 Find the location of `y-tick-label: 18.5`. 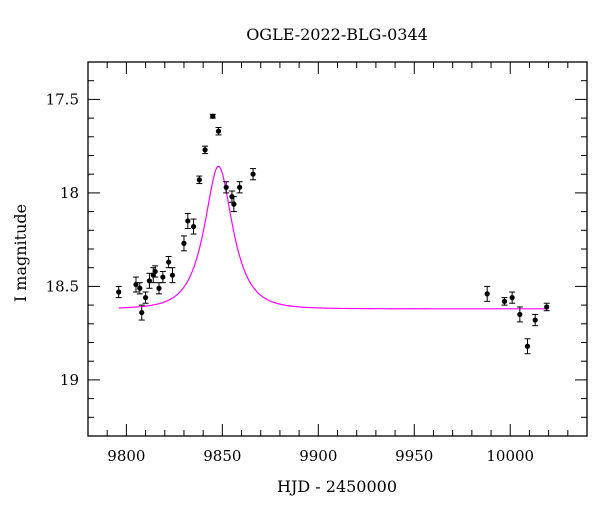

y-tick-label: 18.5 is located at coordinates (62, 286).